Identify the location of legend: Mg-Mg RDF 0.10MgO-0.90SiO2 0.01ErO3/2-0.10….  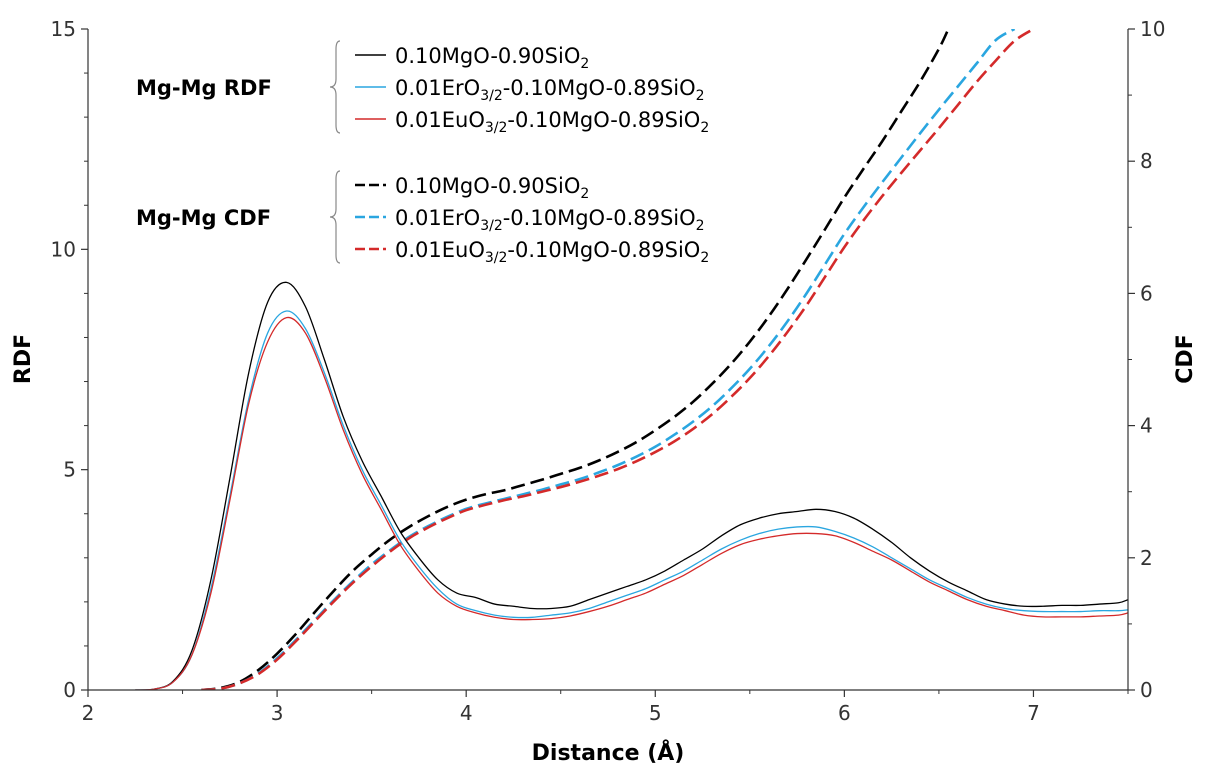
(422, 153).